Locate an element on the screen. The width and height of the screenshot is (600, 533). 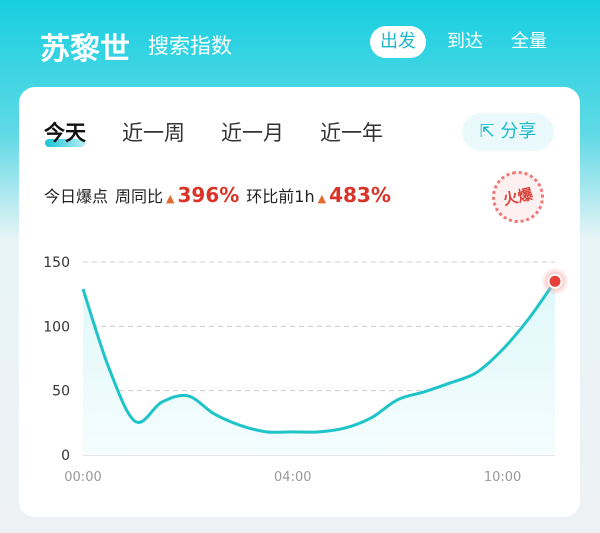
tab-week: 近一周 is located at coordinates (153, 133).